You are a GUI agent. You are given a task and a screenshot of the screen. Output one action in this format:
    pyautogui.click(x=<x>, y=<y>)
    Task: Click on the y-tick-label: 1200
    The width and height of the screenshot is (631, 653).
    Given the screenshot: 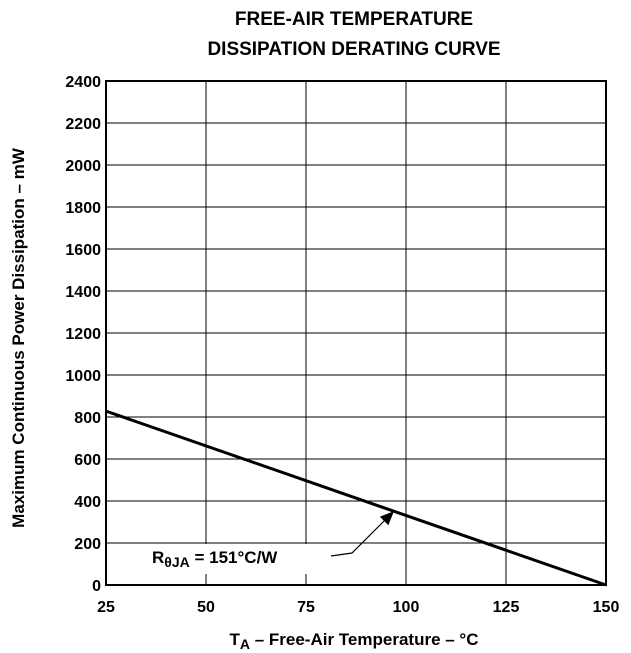 What is the action you would take?
    pyautogui.click(x=83, y=334)
    